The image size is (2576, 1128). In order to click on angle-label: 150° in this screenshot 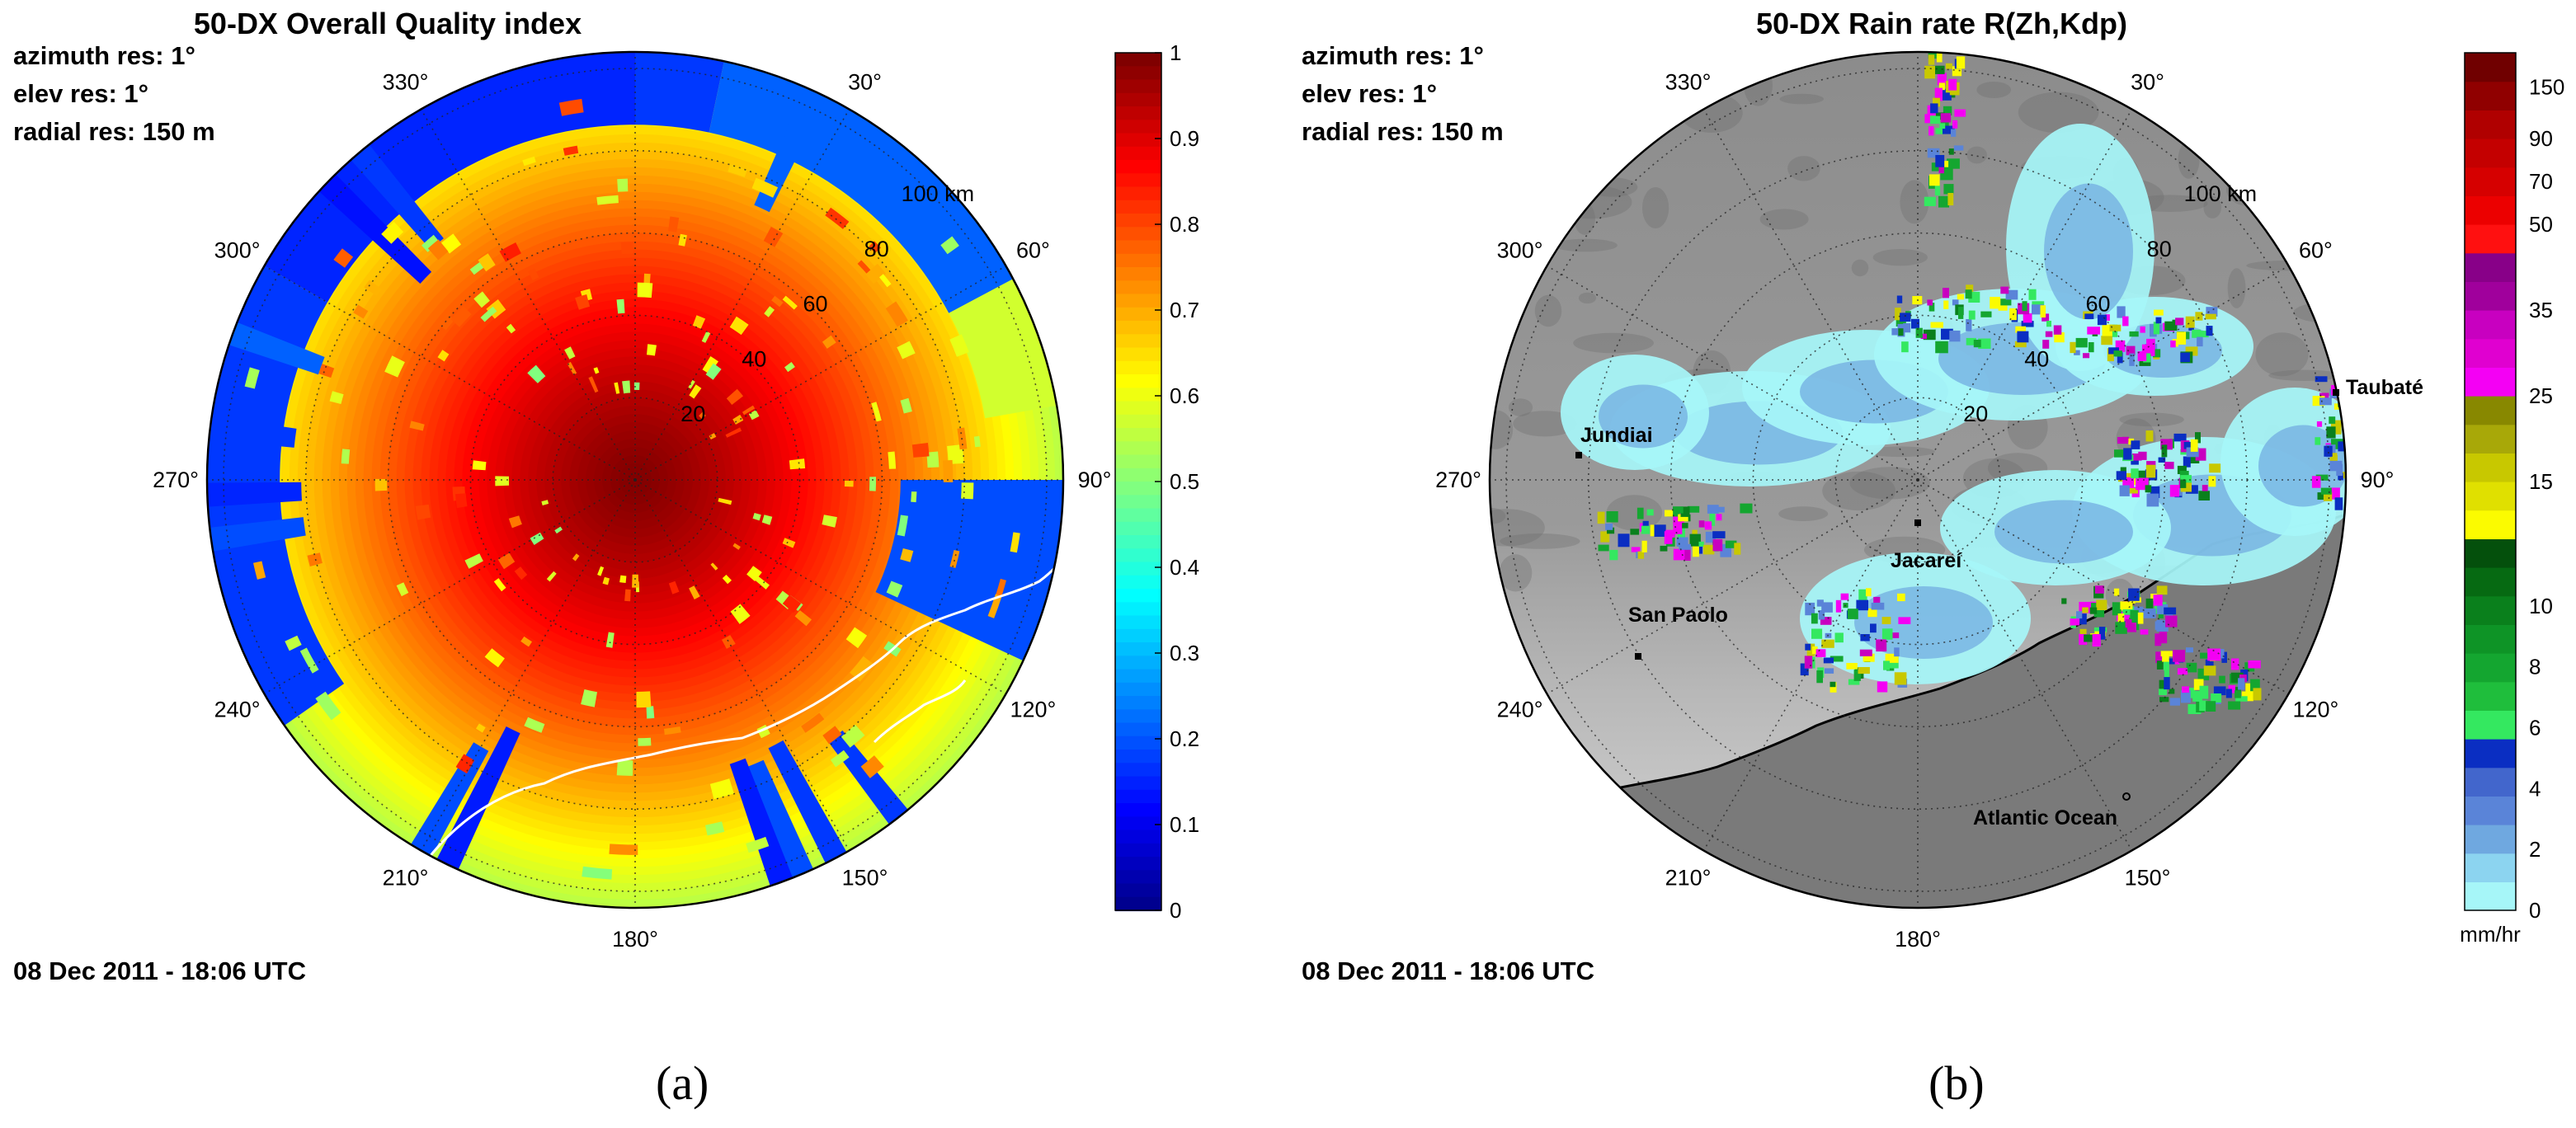, I will do `click(865, 877)`.